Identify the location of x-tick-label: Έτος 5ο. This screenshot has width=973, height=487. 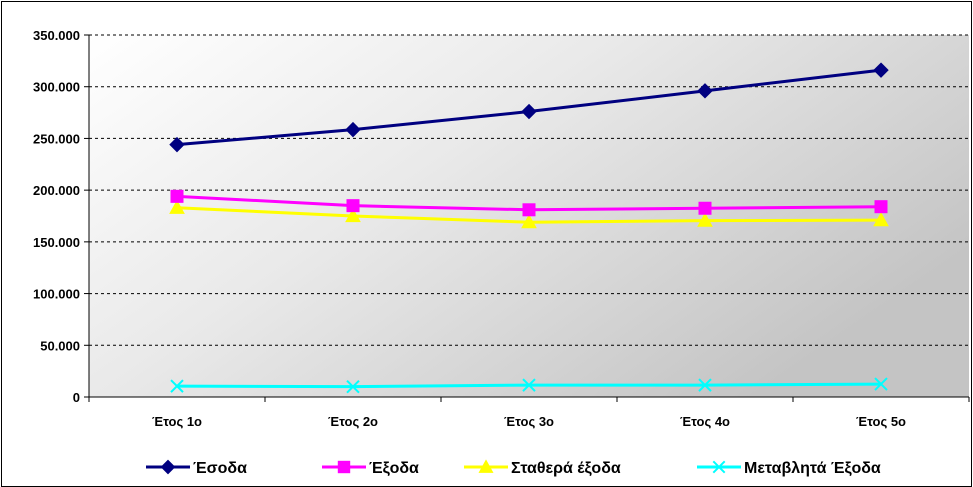
(881, 421).